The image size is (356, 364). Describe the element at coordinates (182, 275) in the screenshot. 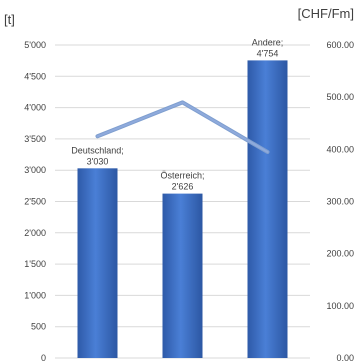

I see `bar-österreich` at that location.